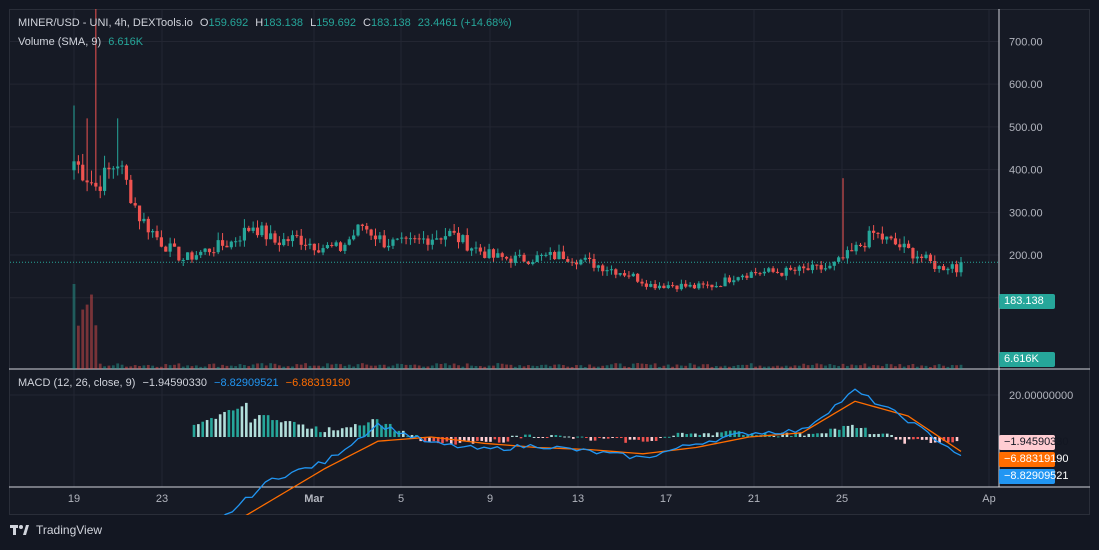 The width and height of the screenshot is (1099, 550). What do you see at coordinates (367, 23) in the screenshot?
I see `close-label: C` at bounding box center [367, 23].